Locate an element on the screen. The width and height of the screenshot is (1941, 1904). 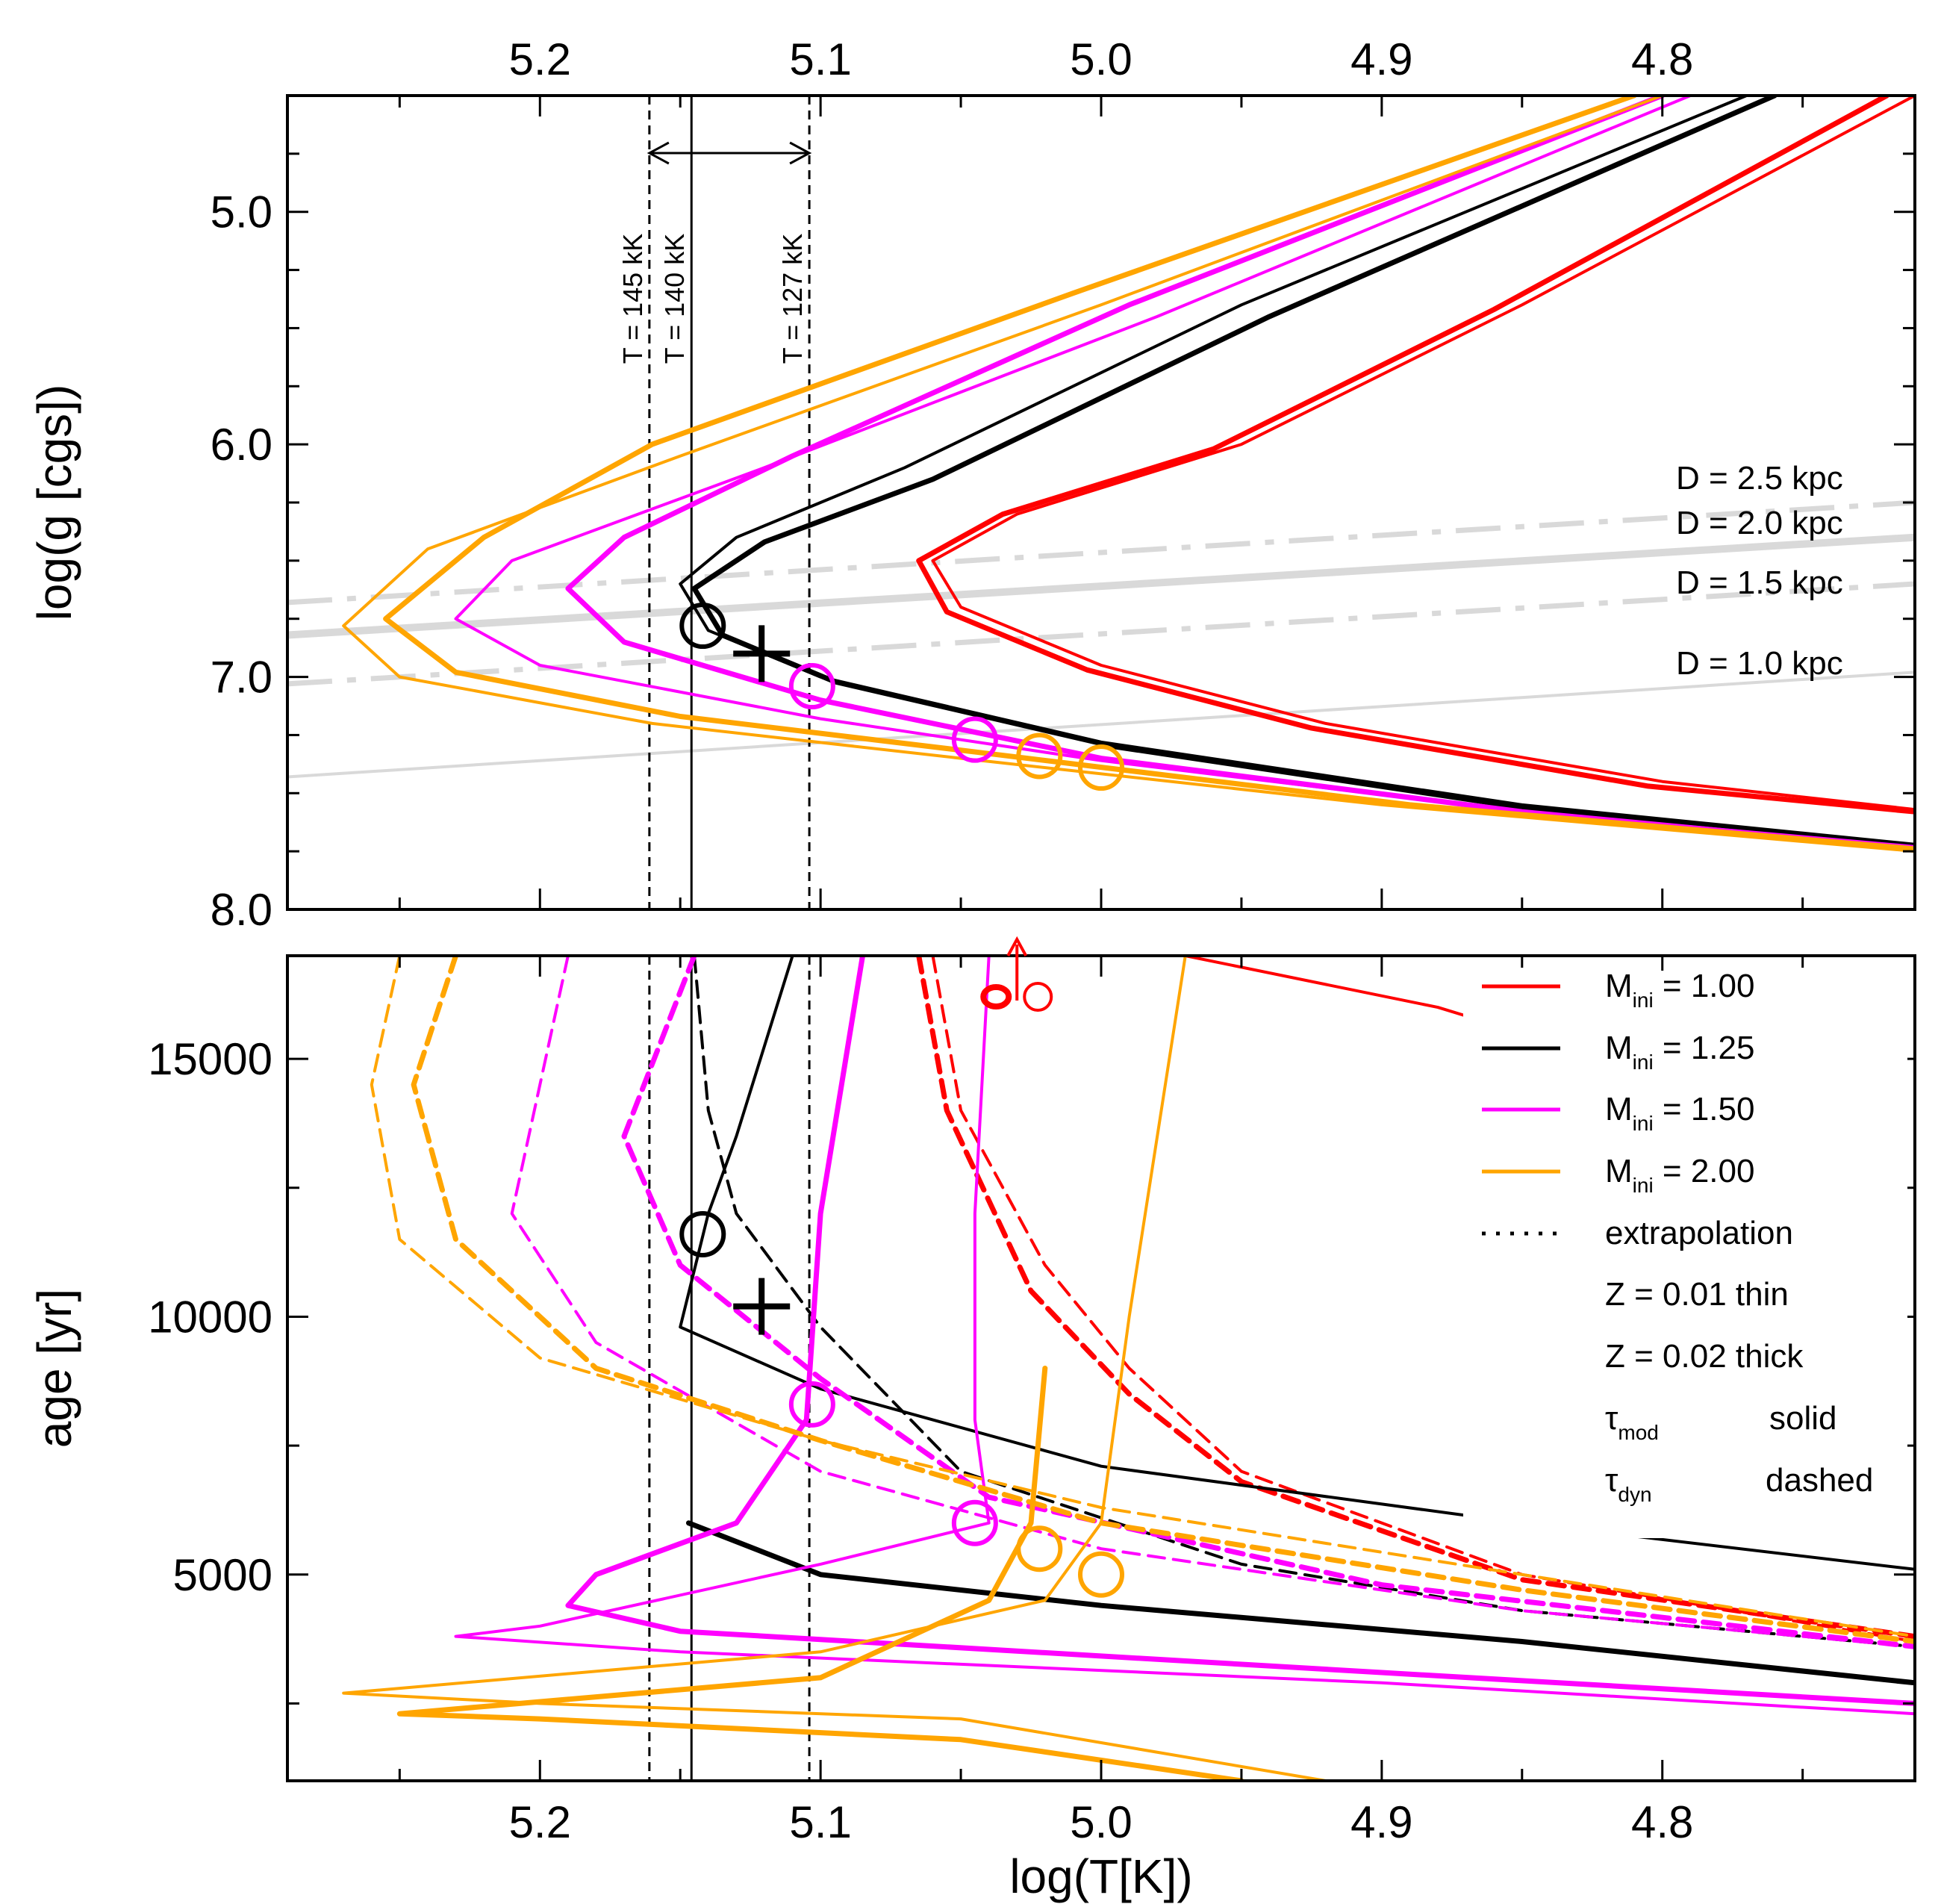
distance-label: D = 1.0 kpc is located at coordinates (1759, 663).